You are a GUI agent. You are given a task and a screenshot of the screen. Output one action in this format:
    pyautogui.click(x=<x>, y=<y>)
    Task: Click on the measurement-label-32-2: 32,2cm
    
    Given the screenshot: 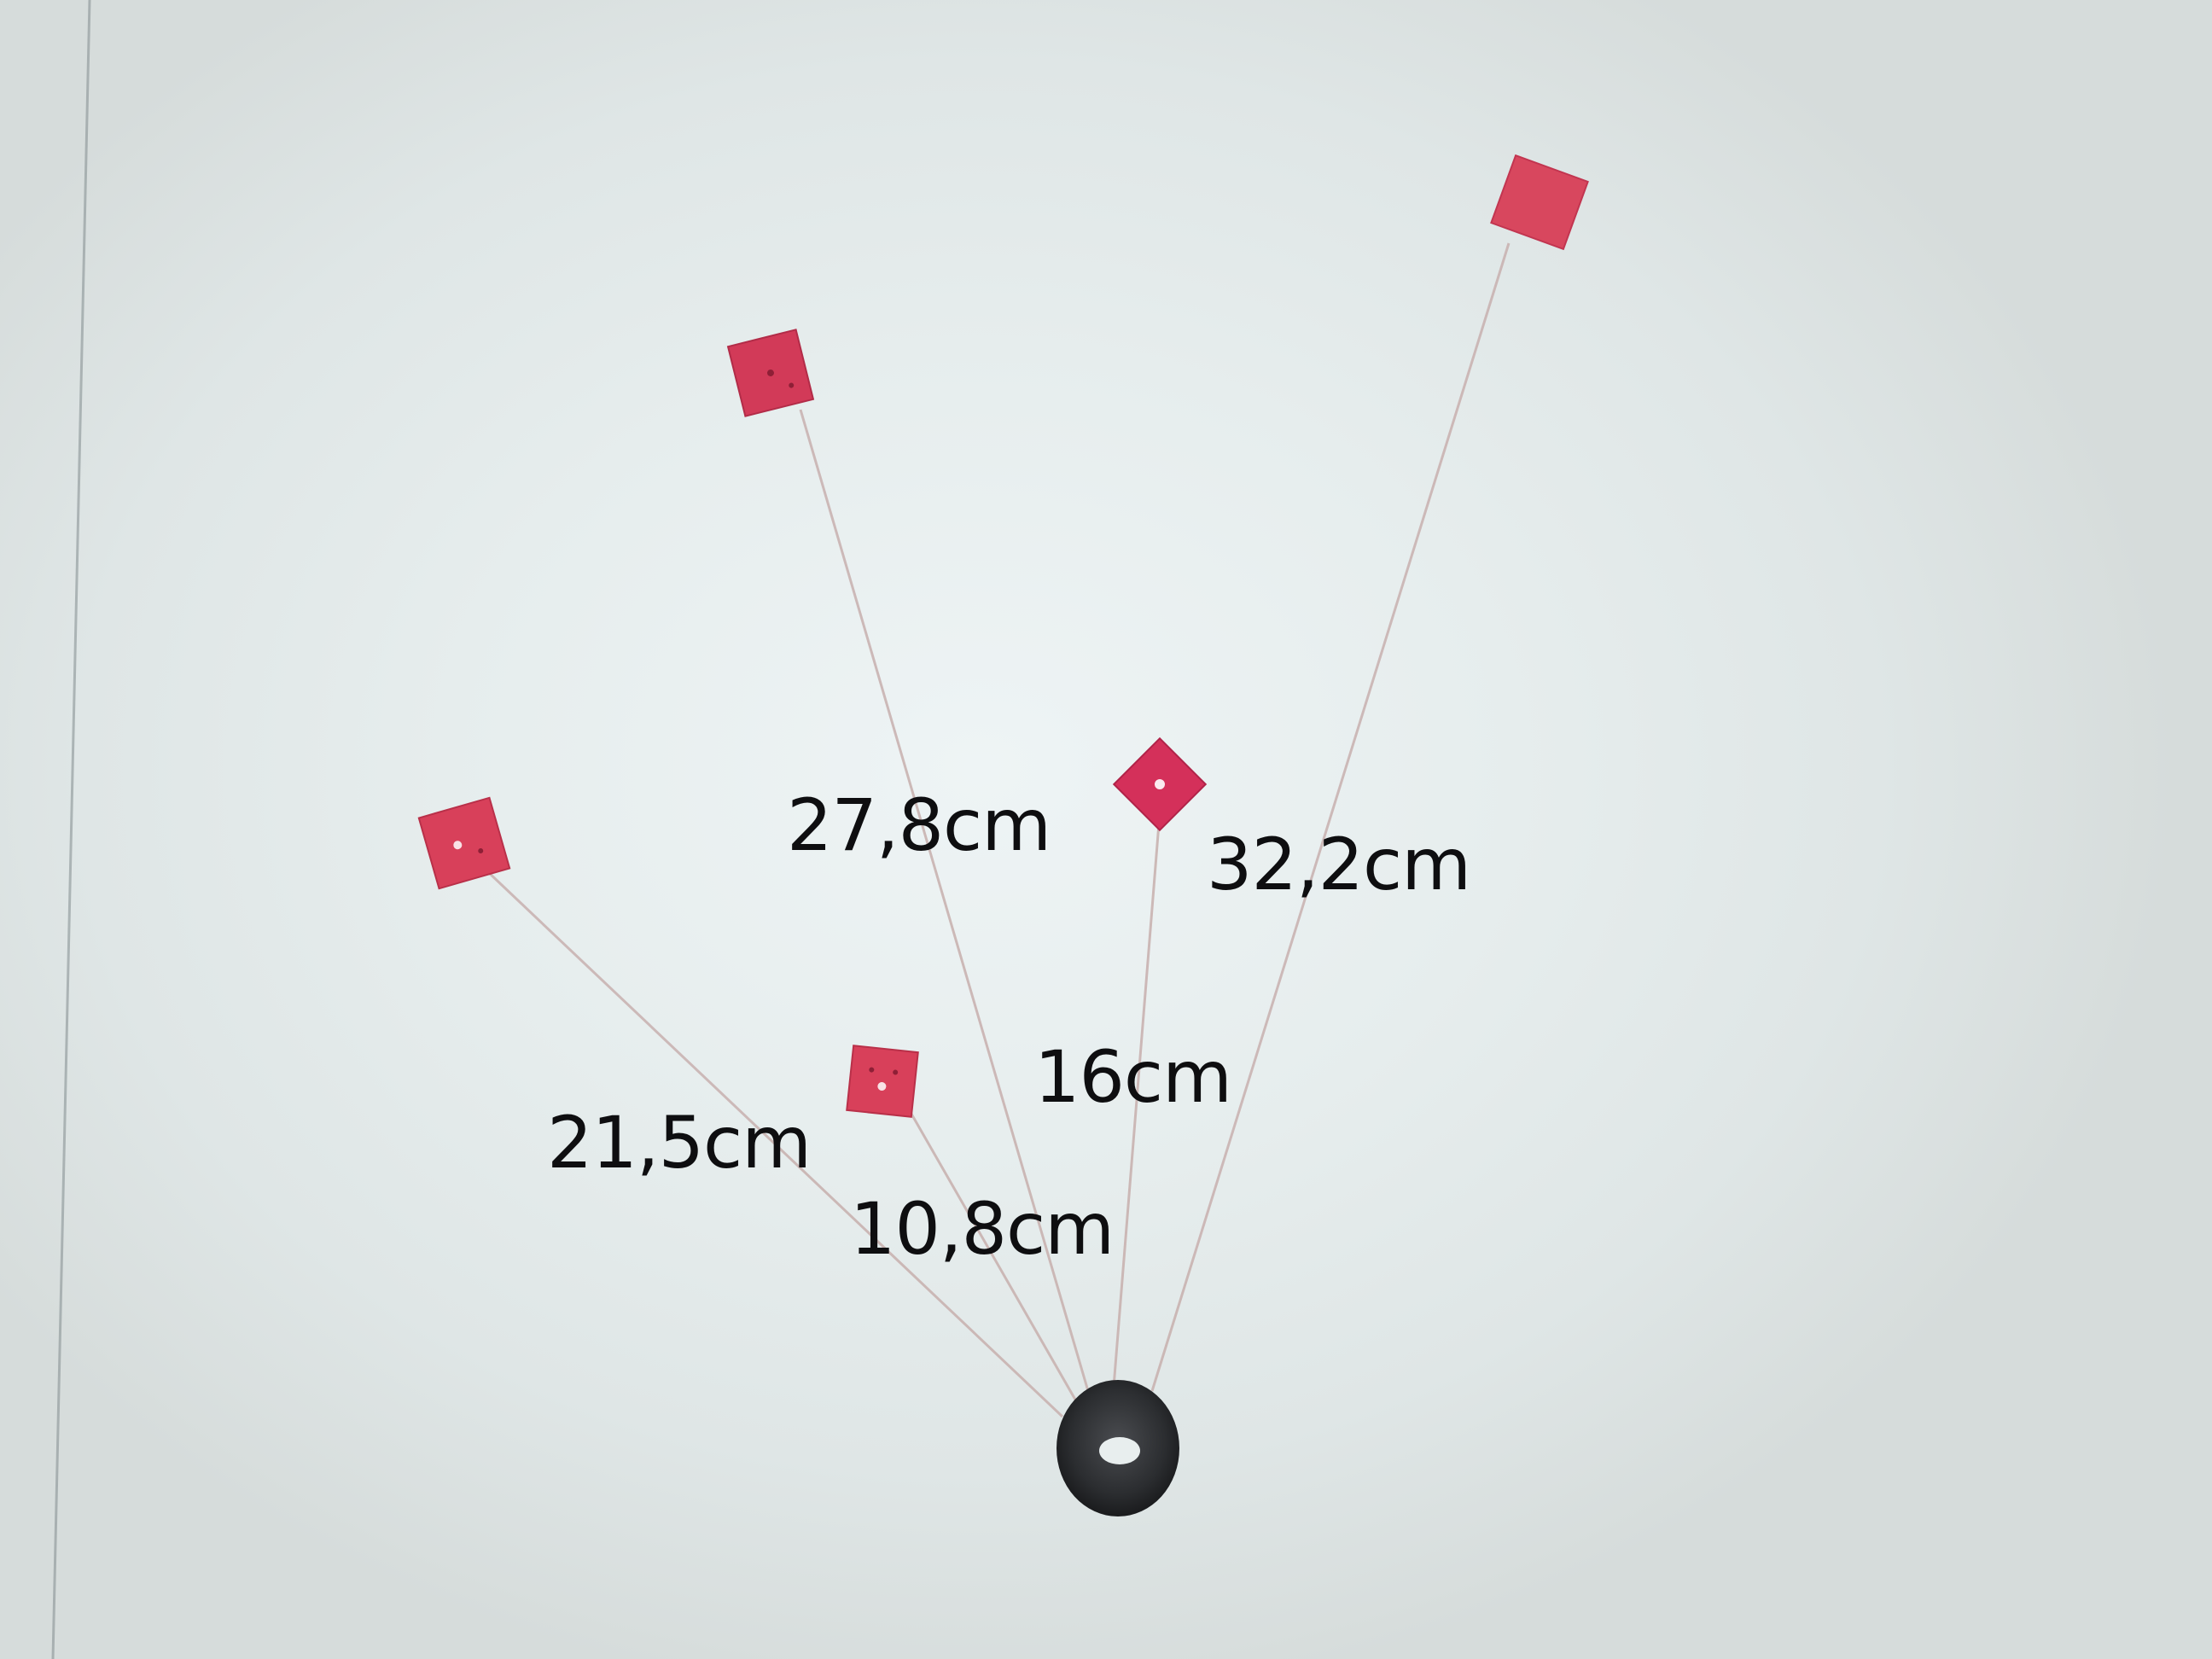 What is the action you would take?
    pyautogui.click(x=1339, y=864)
    